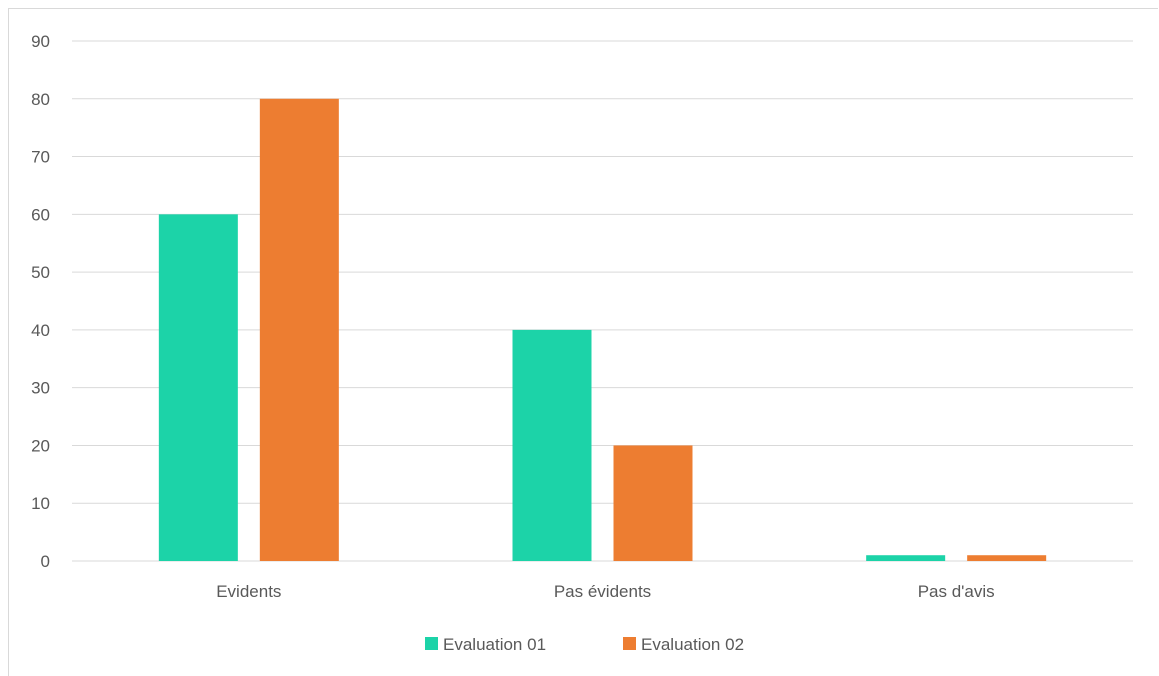  What do you see at coordinates (45, 561) in the screenshot?
I see `y-tick-label: 0` at bounding box center [45, 561].